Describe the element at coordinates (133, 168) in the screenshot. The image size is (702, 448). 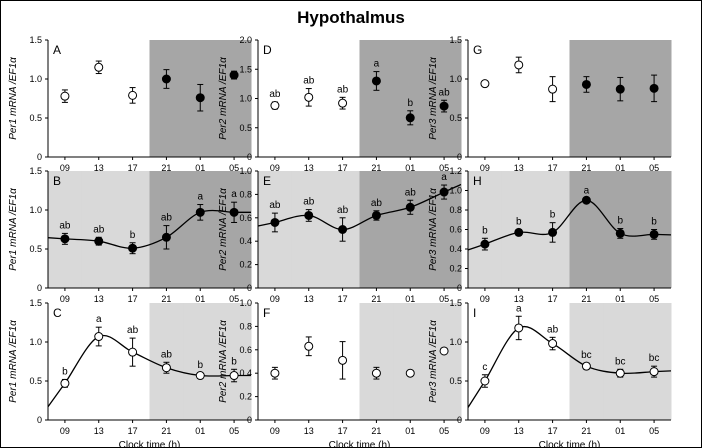
I see `panel-a-x-tick-label: 17` at that location.